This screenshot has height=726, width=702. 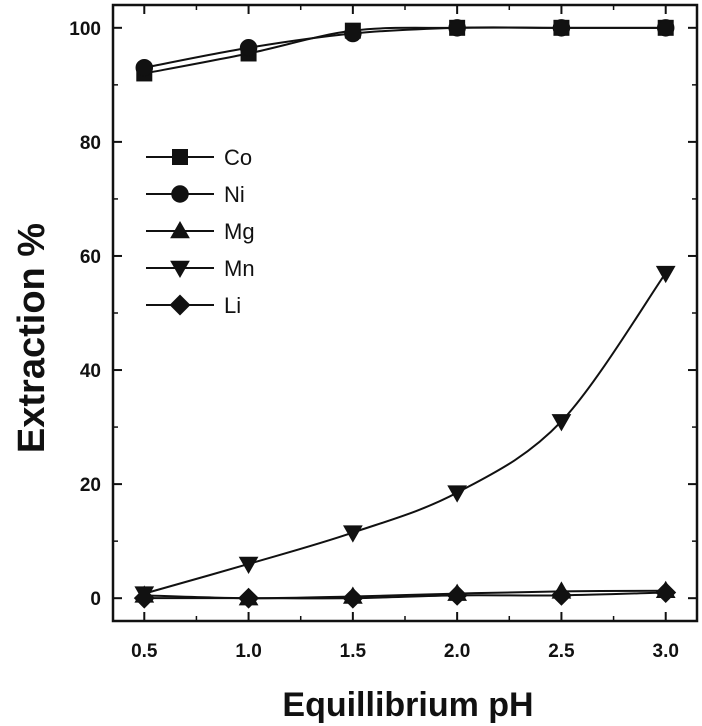 What do you see at coordinates (232, 305) in the screenshot?
I see `legend-label-li: Li` at bounding box center [232, 305].